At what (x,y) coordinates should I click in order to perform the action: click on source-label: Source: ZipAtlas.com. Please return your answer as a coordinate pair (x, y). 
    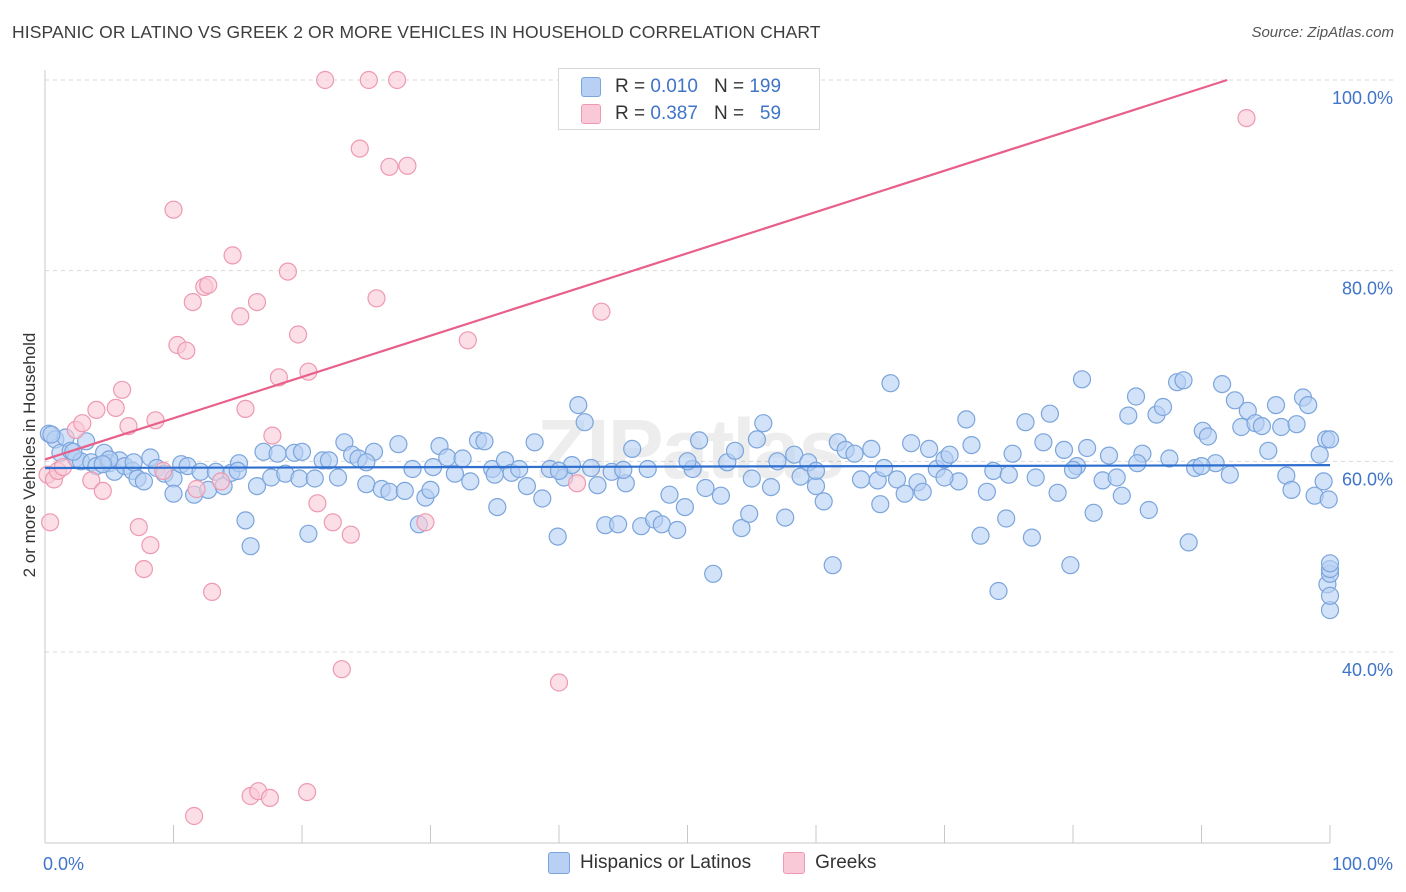
    Looking at the image, I should click on (1322, 32).